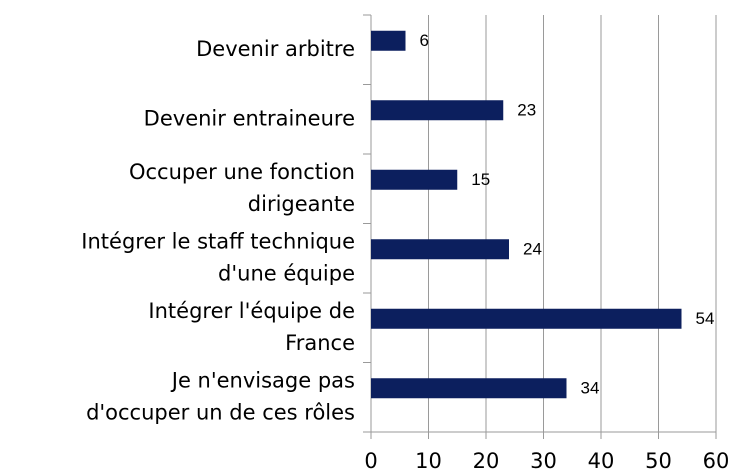  I want to click on value-label: 34, so click(590, 388).